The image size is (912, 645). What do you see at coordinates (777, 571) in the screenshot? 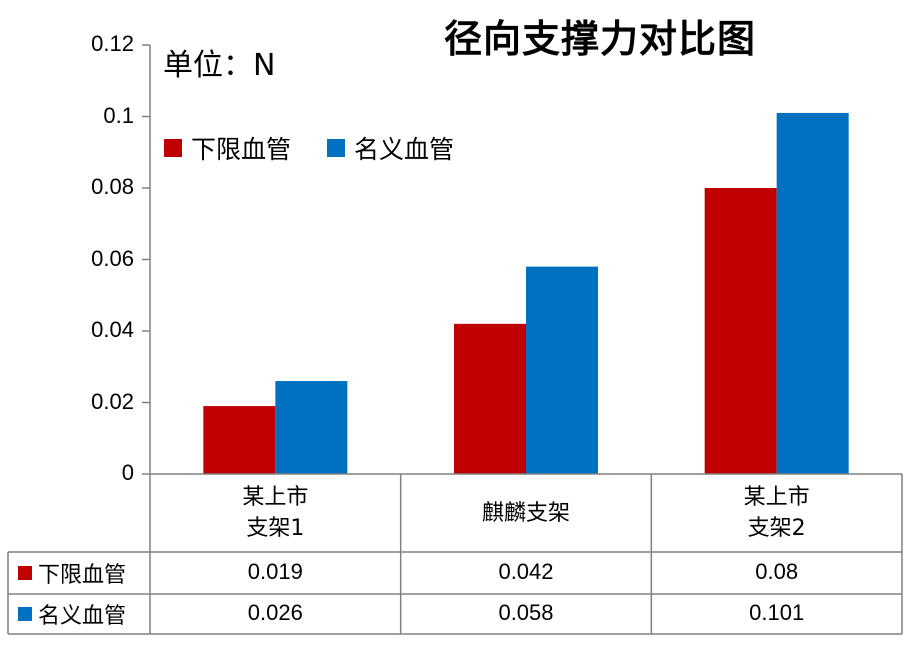
I see `table-cell-value: 0.08` at bounding box center [777, 571].